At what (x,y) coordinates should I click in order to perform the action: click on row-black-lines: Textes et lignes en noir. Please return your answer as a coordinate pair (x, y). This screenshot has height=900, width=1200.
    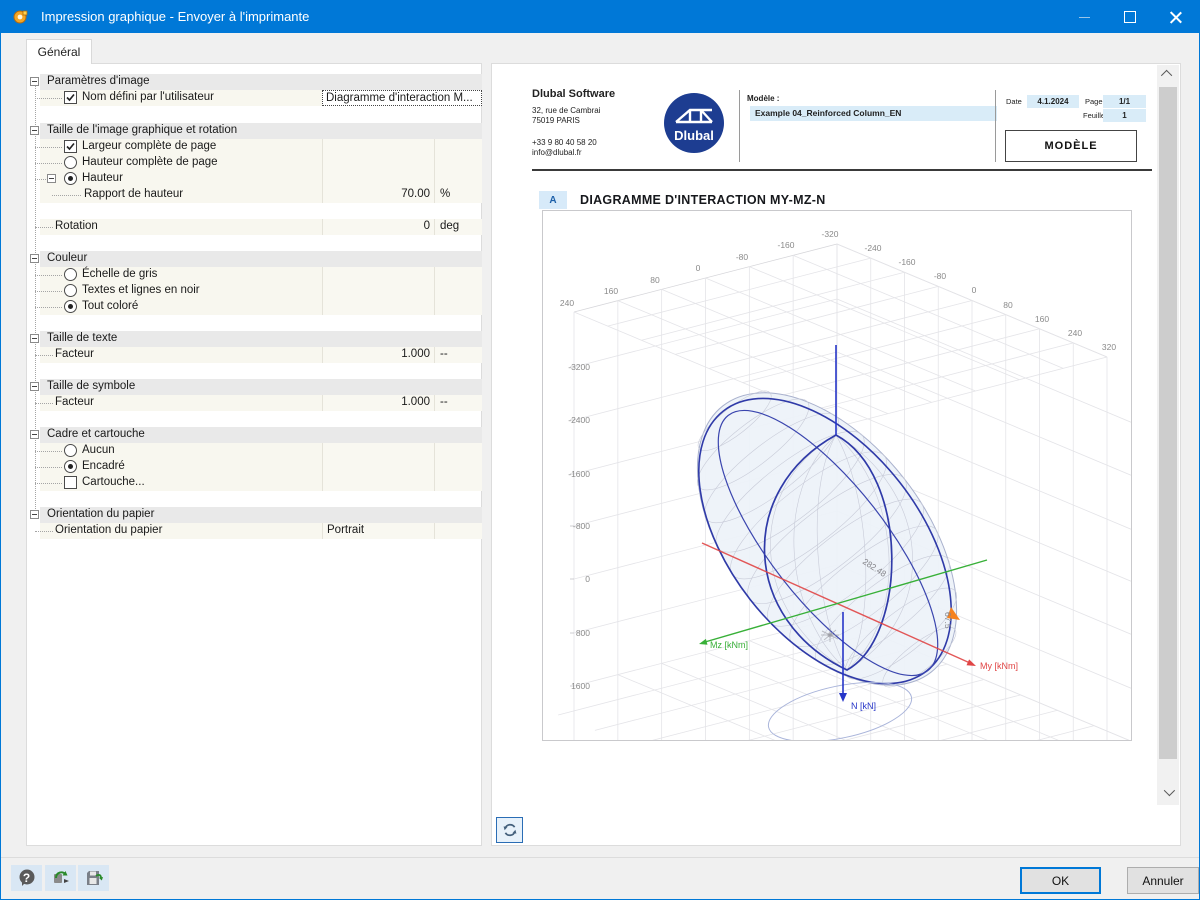
    Looking at the image, I should click on (254, 291).